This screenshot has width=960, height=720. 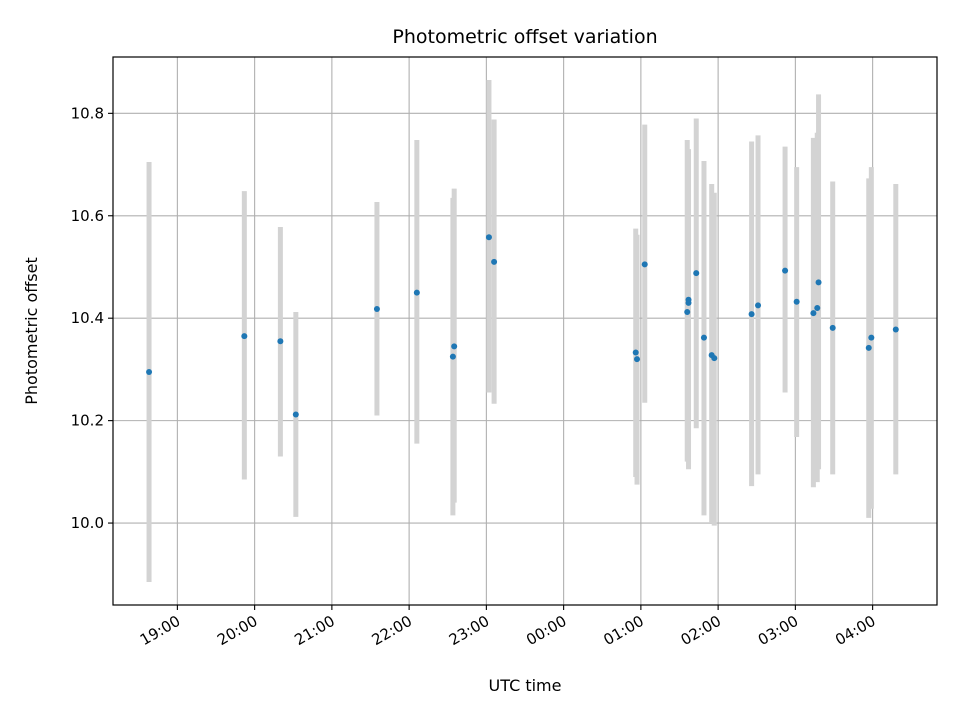 I want to click on y-tick-label: 10.4, so click(x=87, y=318).